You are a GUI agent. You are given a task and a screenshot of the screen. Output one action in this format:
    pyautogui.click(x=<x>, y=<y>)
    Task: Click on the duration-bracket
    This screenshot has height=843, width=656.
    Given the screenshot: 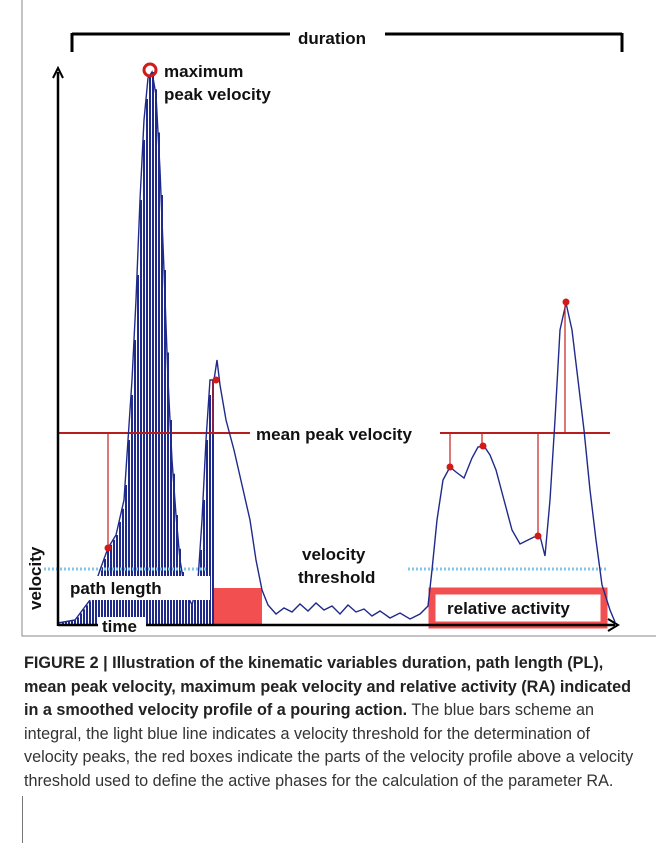 What is the action you would take?
    pyautogui.click(x=347, y=42)
    